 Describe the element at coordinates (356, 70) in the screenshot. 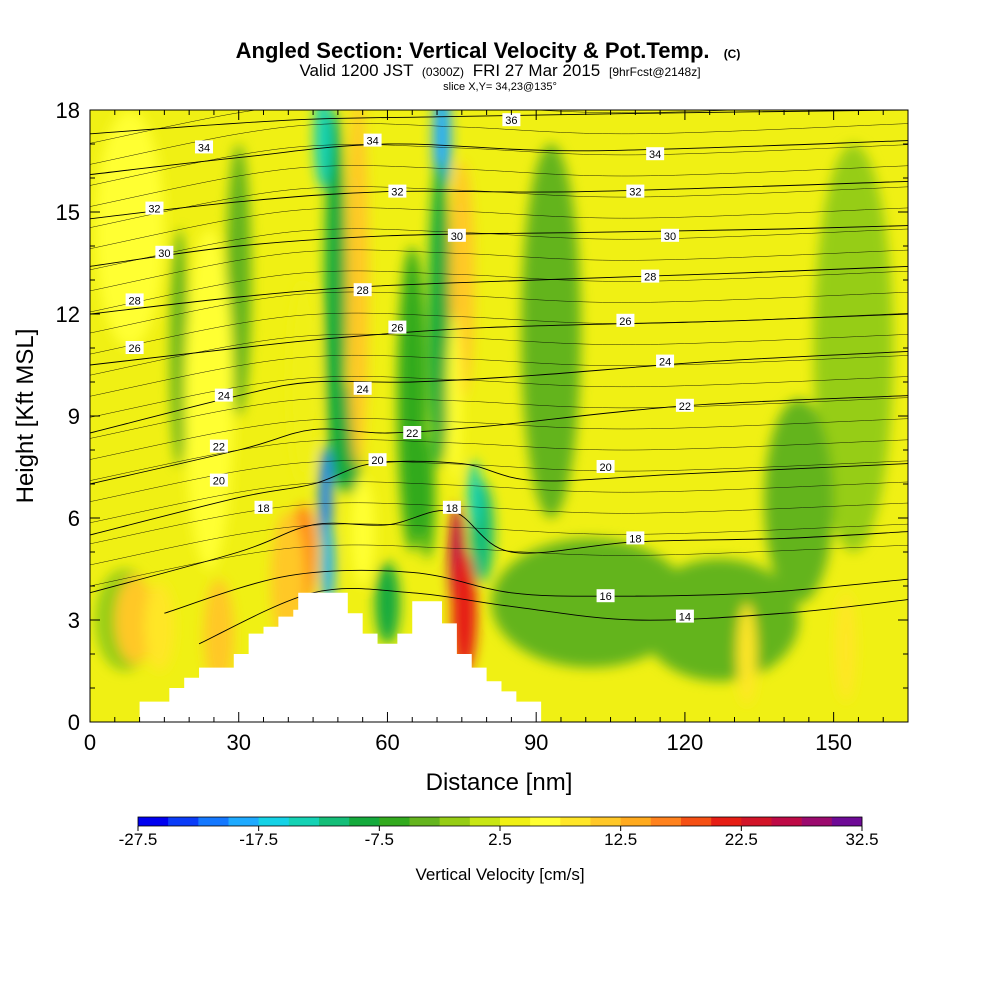

I see `subtitle-valid-time: Valid 1200 JST` at that location.